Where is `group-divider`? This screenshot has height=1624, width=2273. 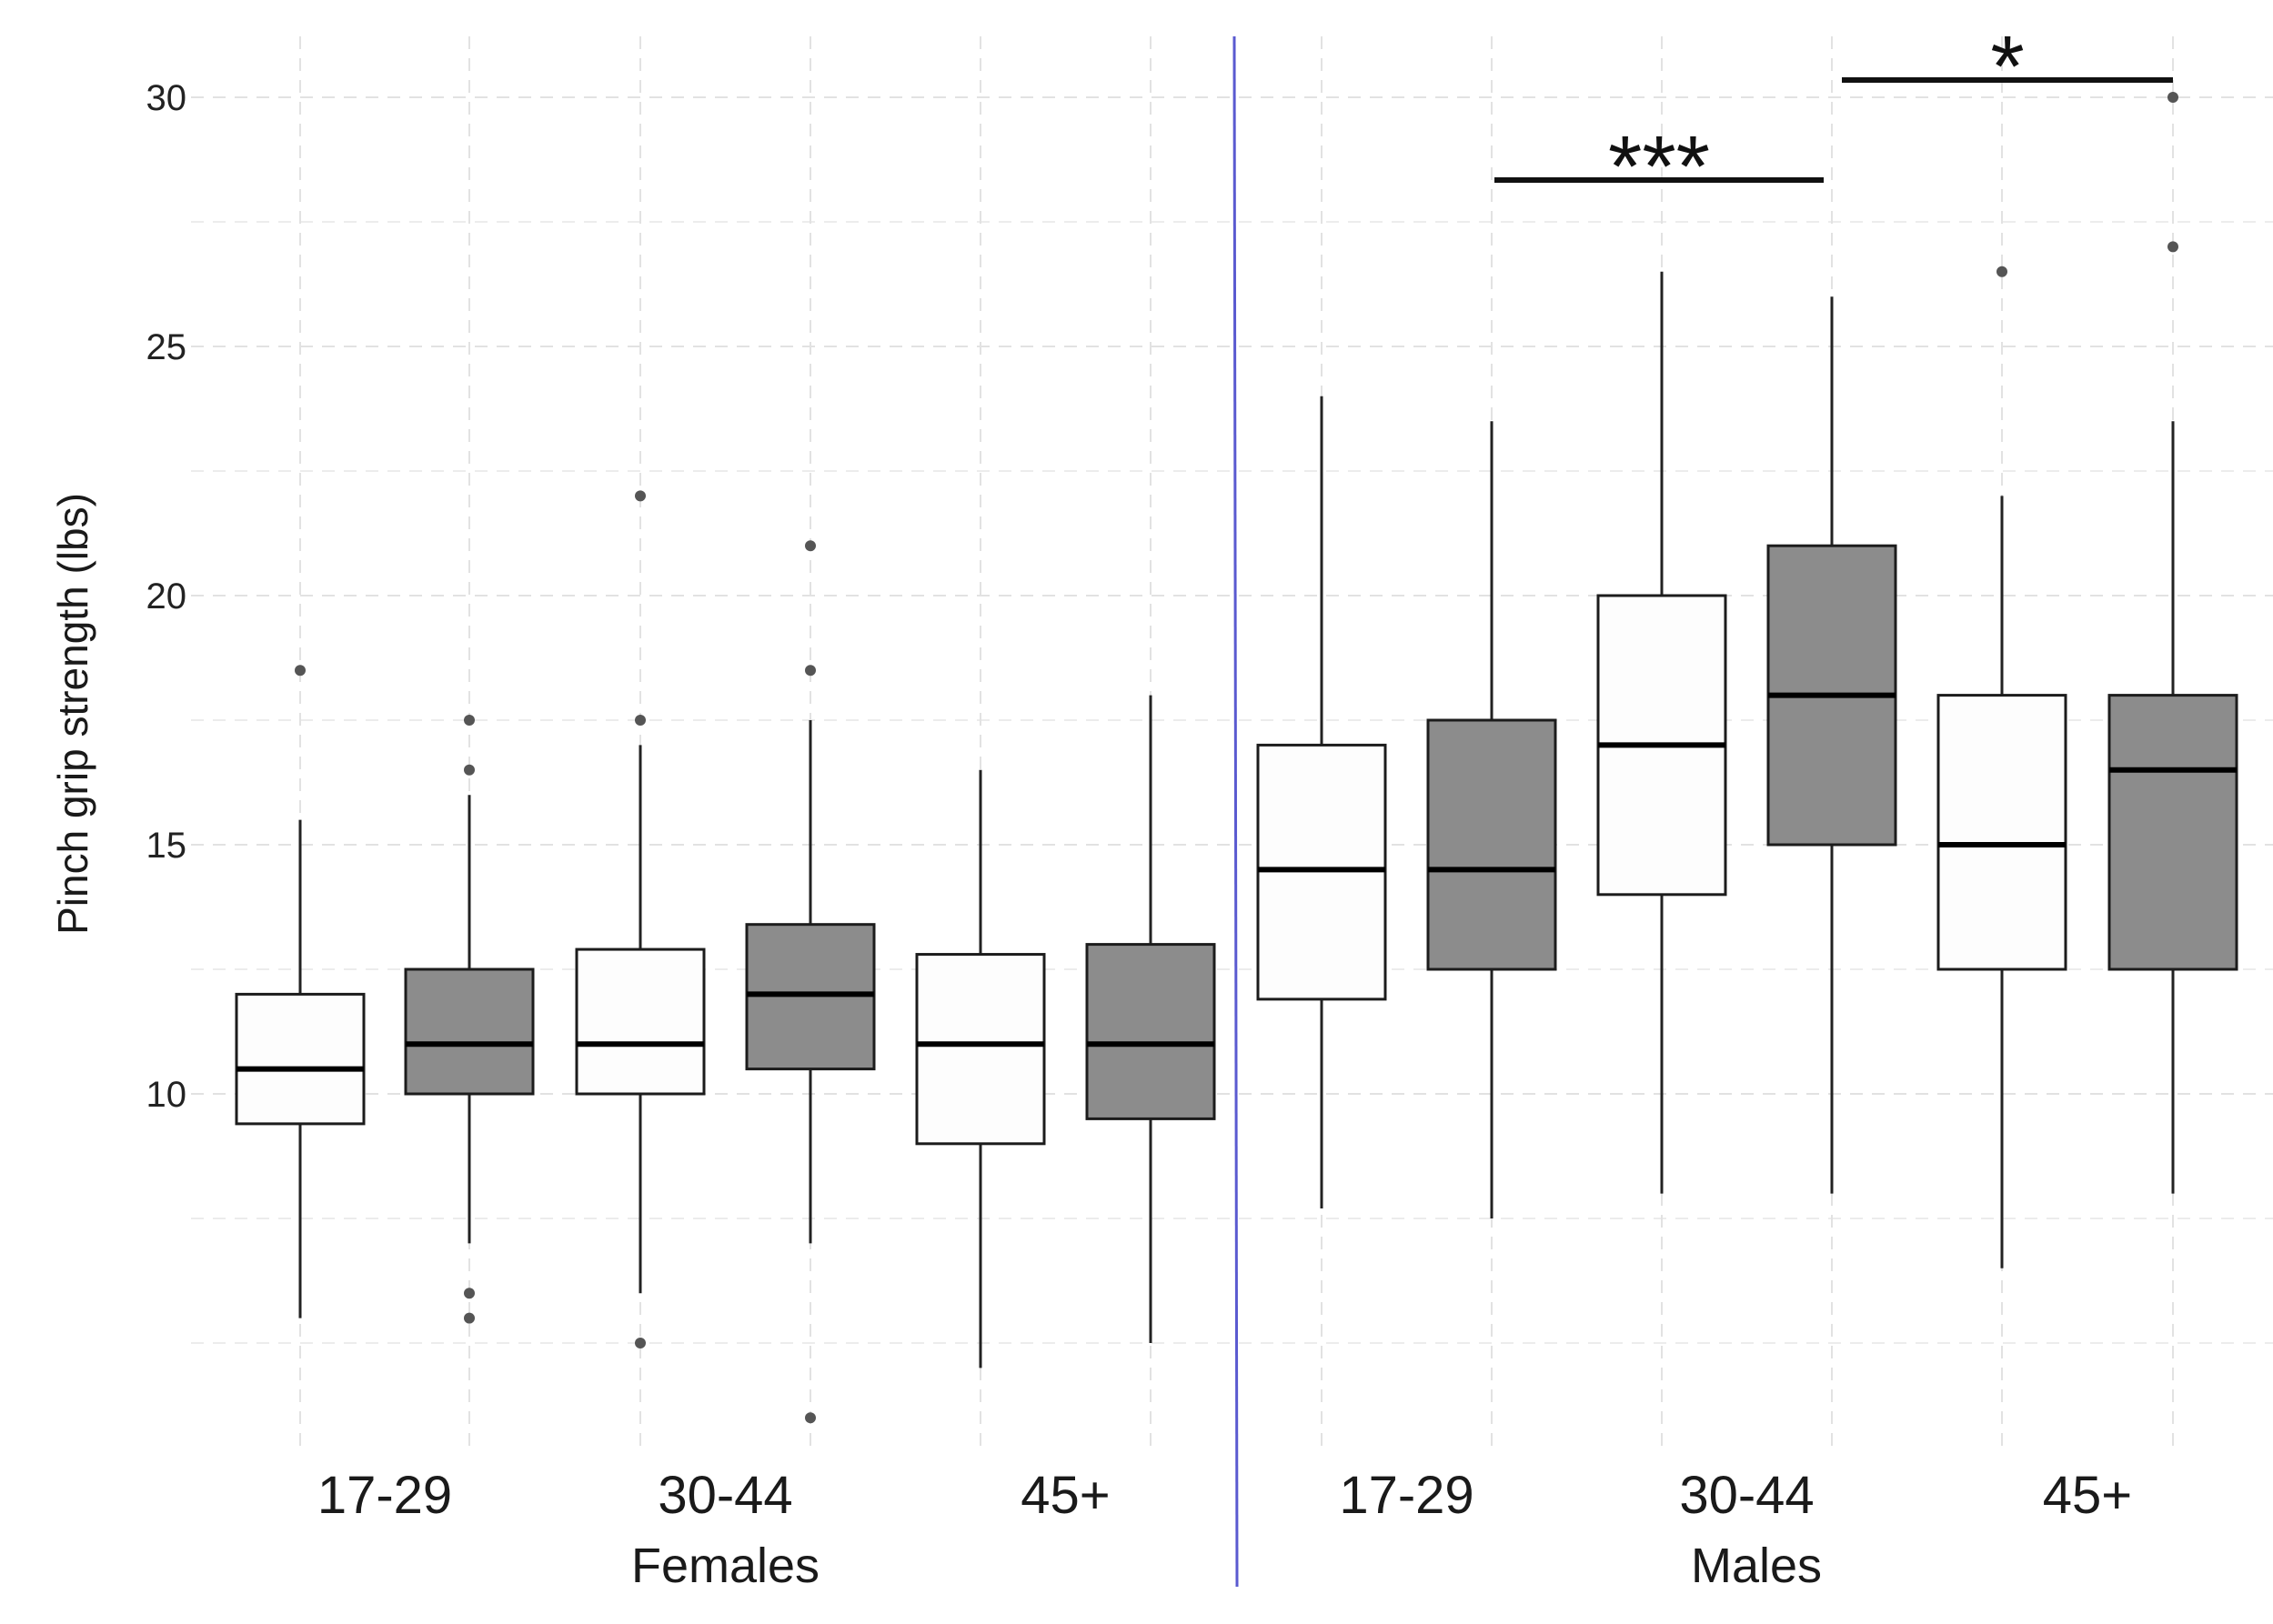 group-divider is located at coordinates (1235, 811).